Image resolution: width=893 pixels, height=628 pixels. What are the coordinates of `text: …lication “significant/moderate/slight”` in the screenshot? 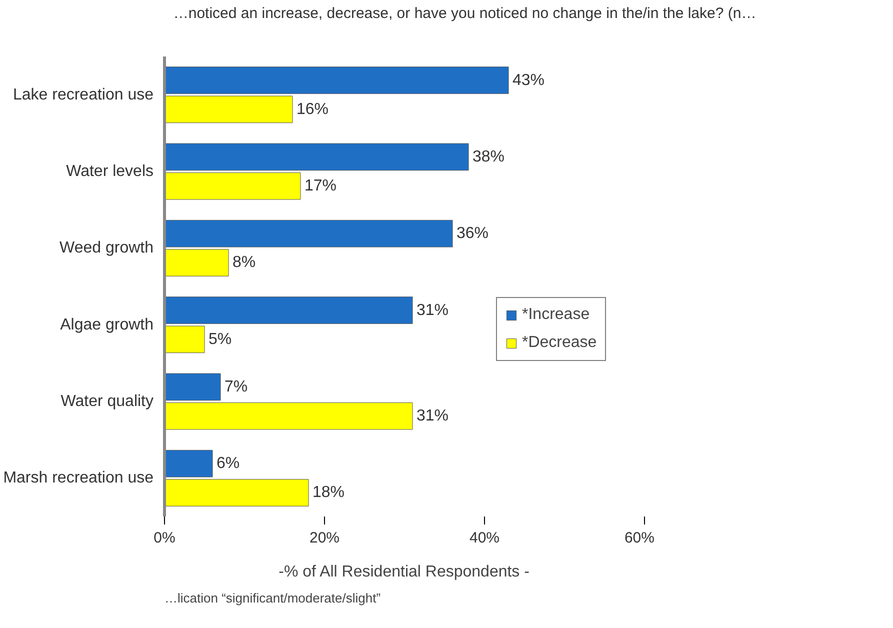 It's located at (272, 598).